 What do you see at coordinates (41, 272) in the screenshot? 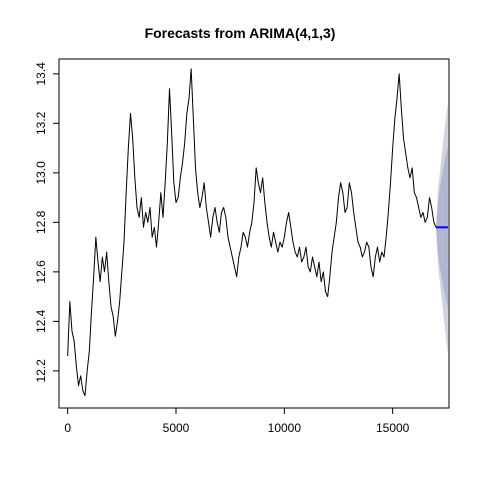
I see `y-tick-label: 12.6` at bounding box center [41, 272].